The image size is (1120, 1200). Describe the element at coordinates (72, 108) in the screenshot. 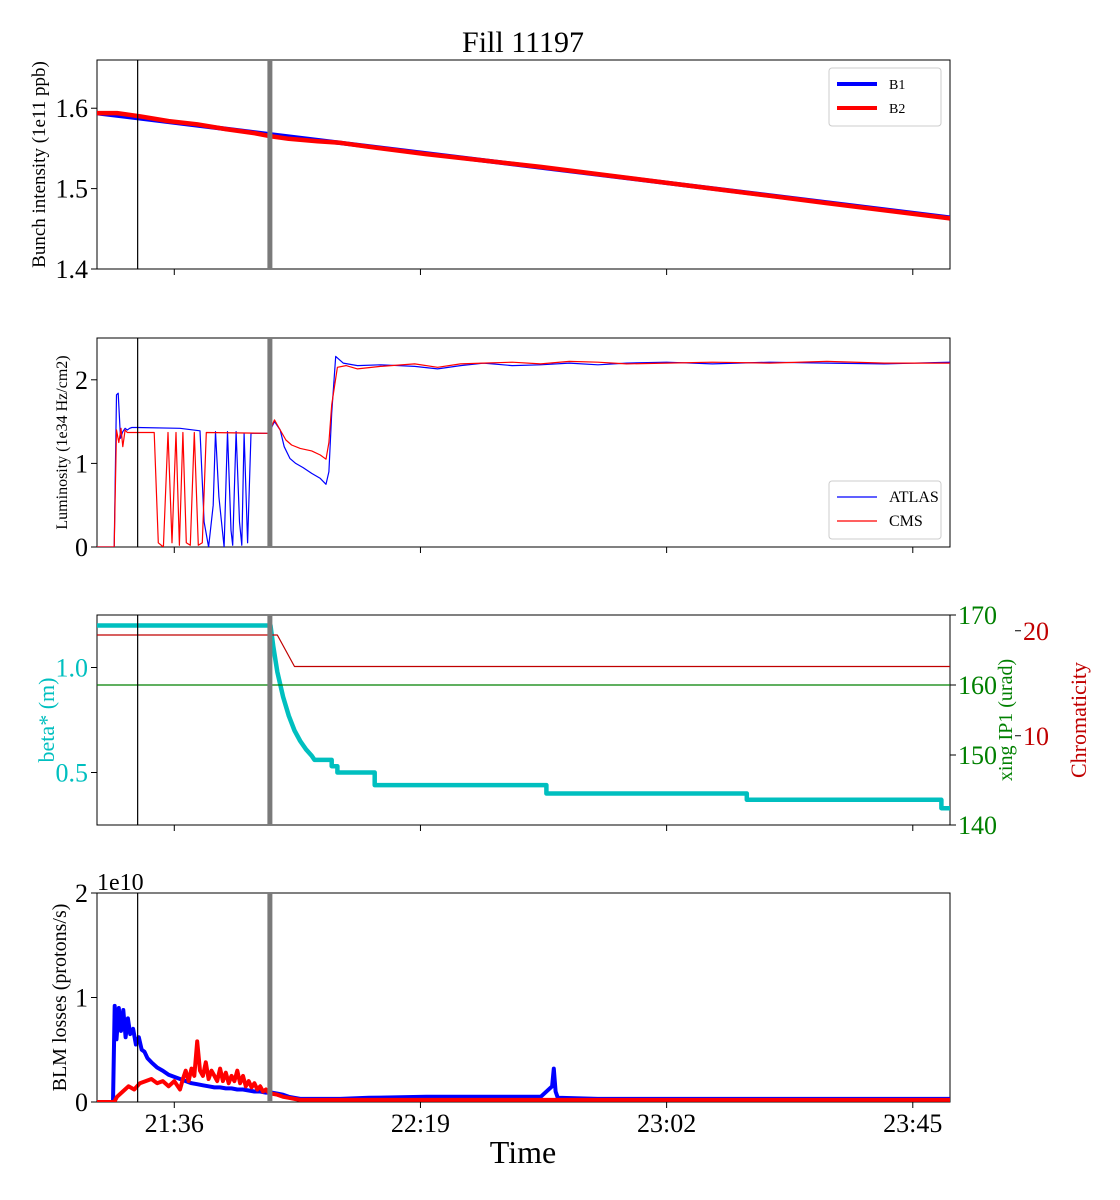

I see `y-tick-label-intensity: 1.6` at that location.